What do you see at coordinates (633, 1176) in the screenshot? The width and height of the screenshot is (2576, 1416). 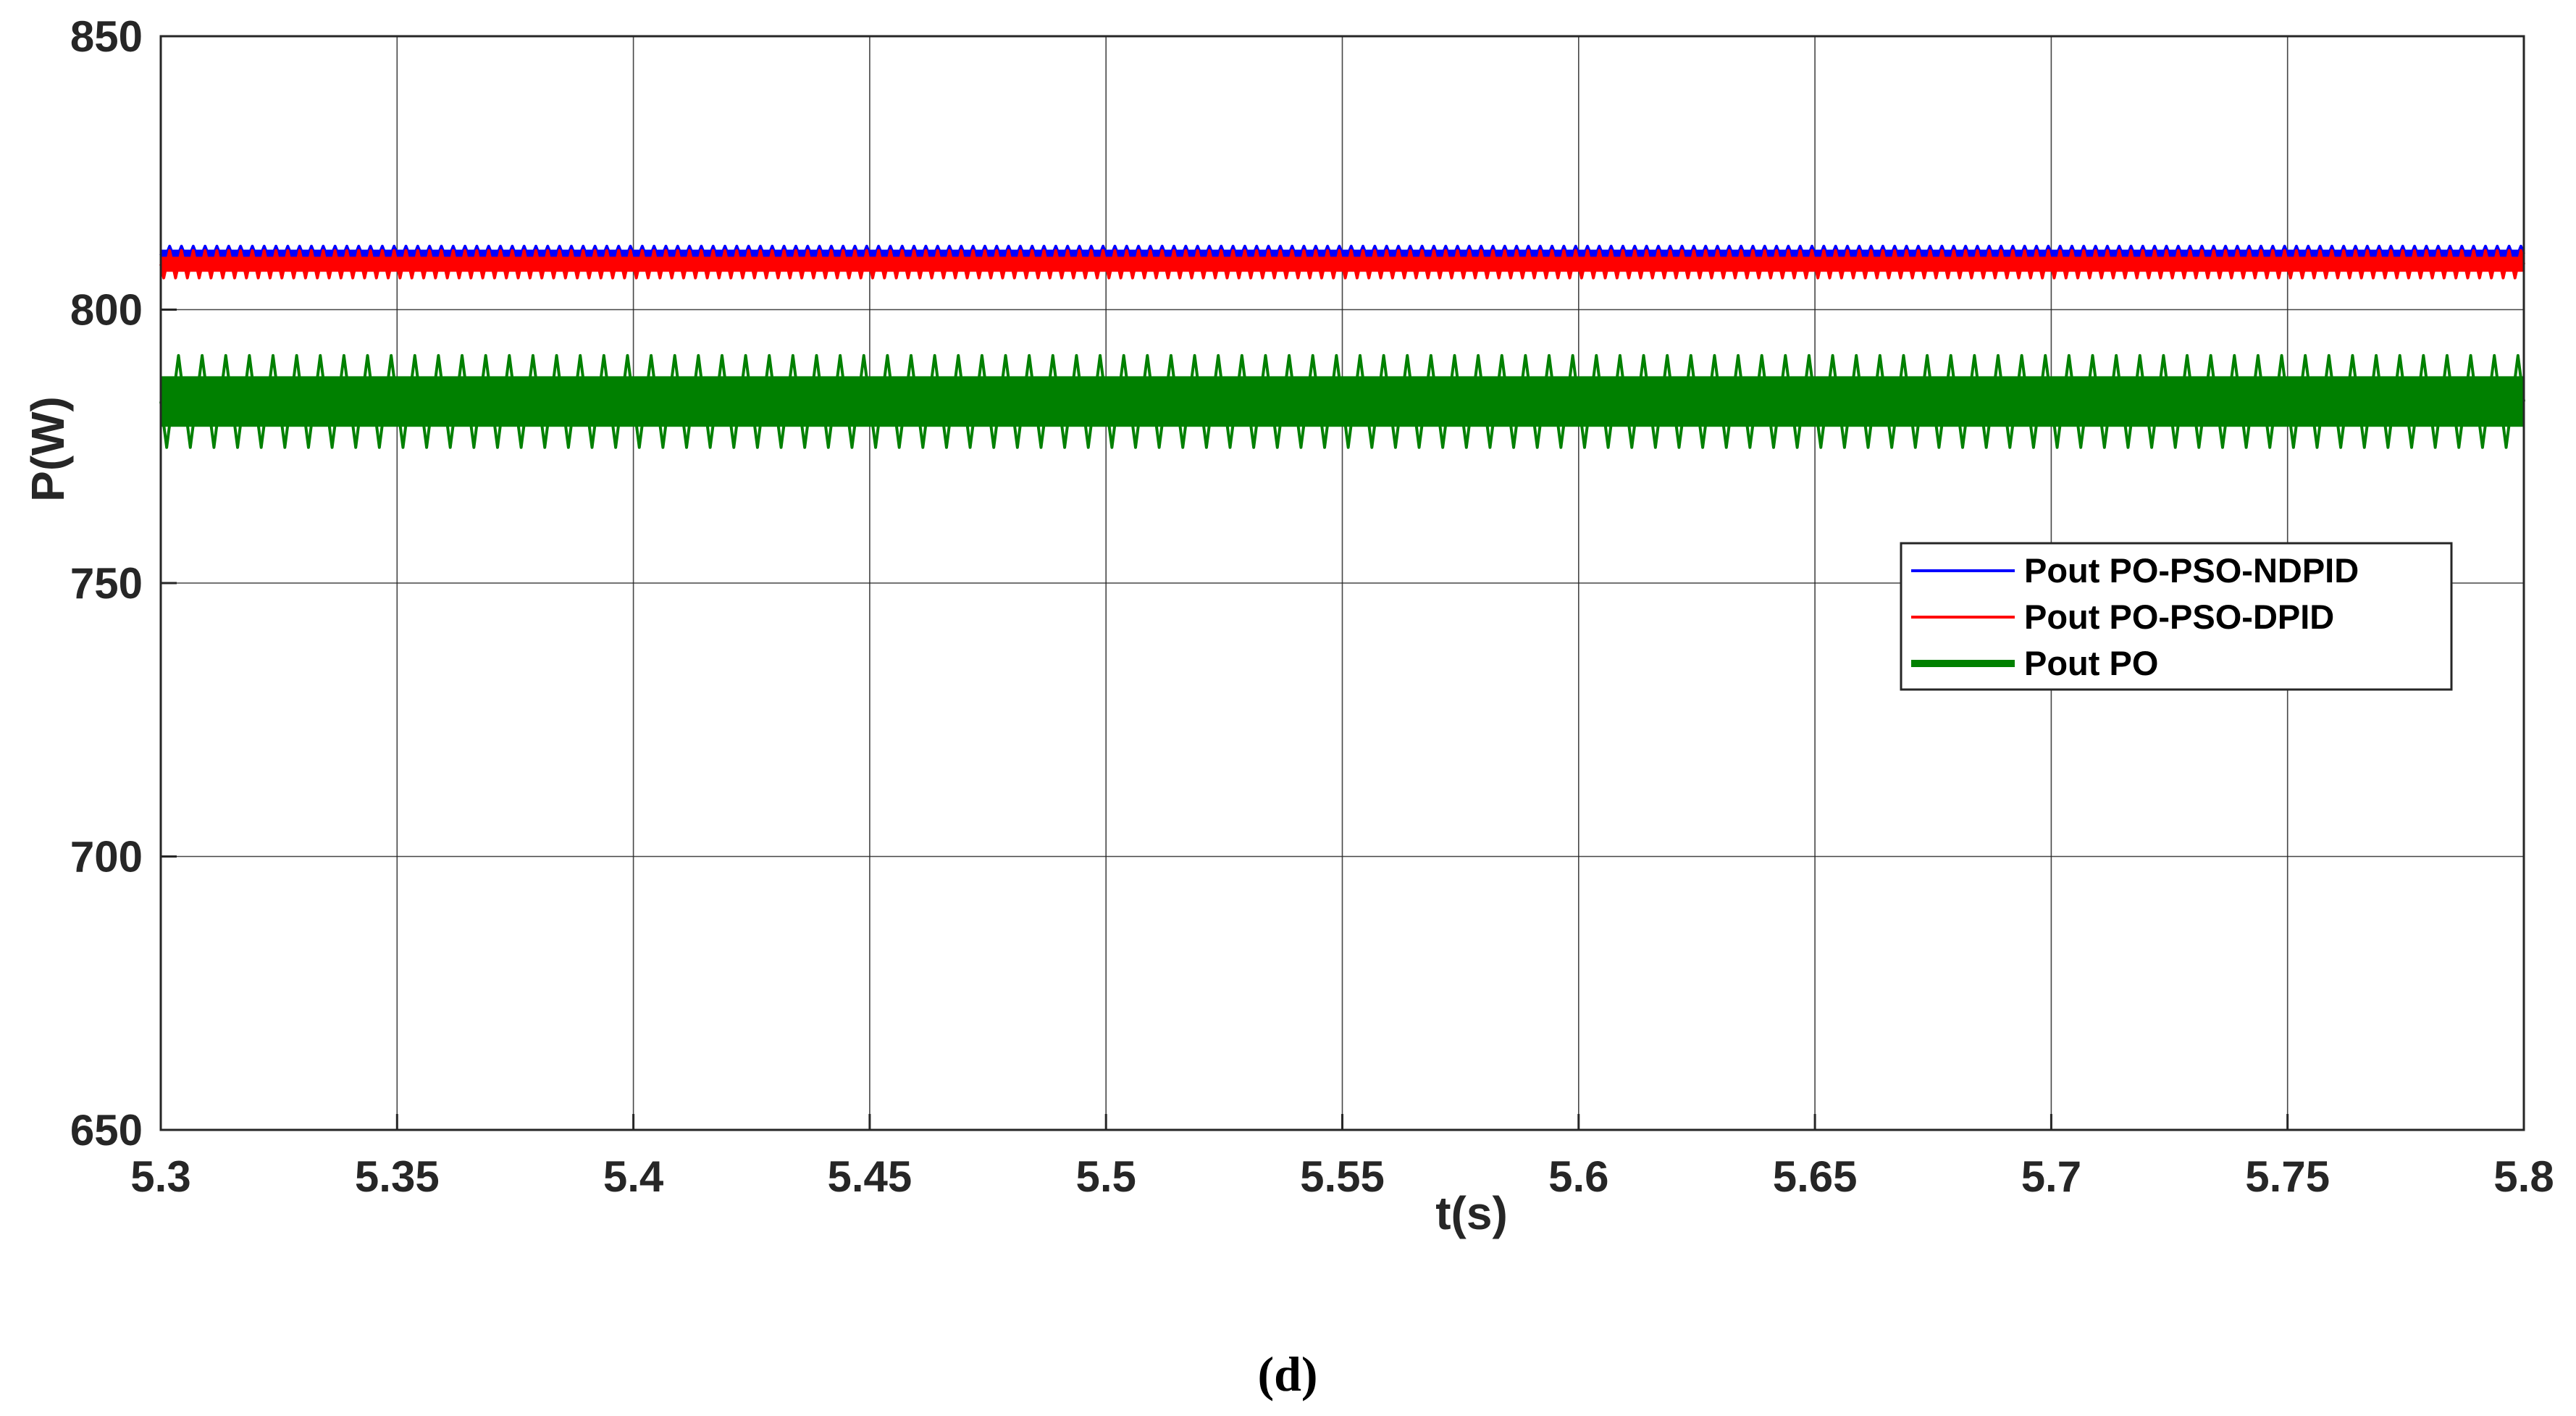 I see `x-tick-label: 5.4` at bounding box center [633, 1176].